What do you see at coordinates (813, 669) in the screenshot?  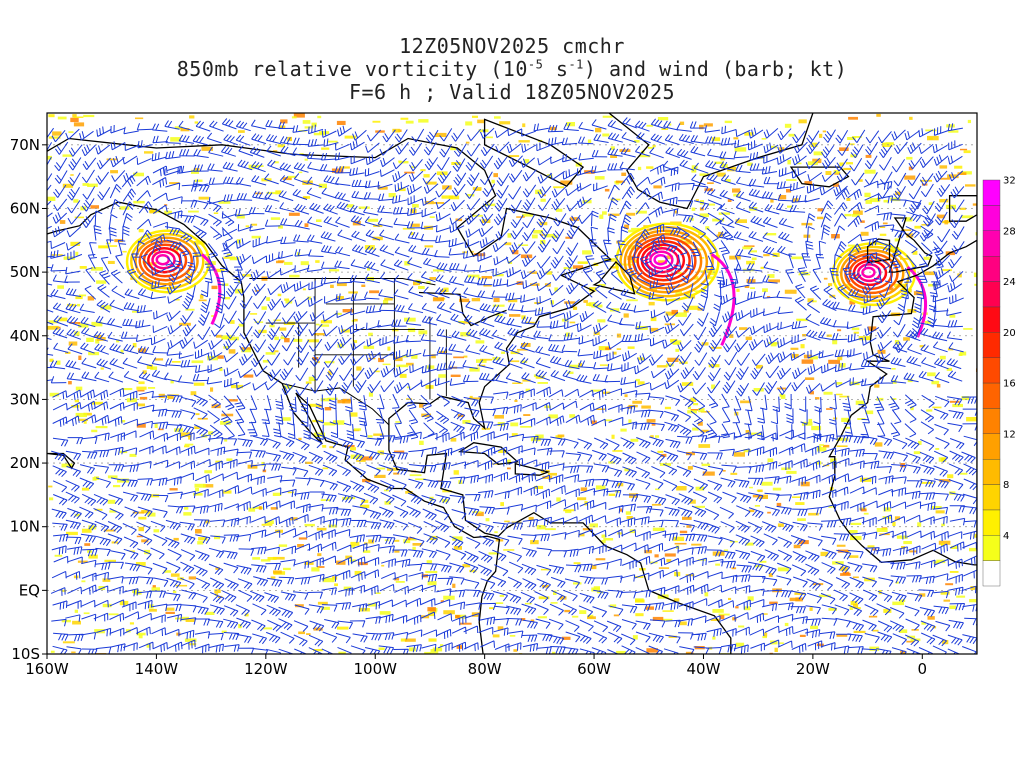 I see `lon-tick-label: 20W` at bounding box center [813, 669].